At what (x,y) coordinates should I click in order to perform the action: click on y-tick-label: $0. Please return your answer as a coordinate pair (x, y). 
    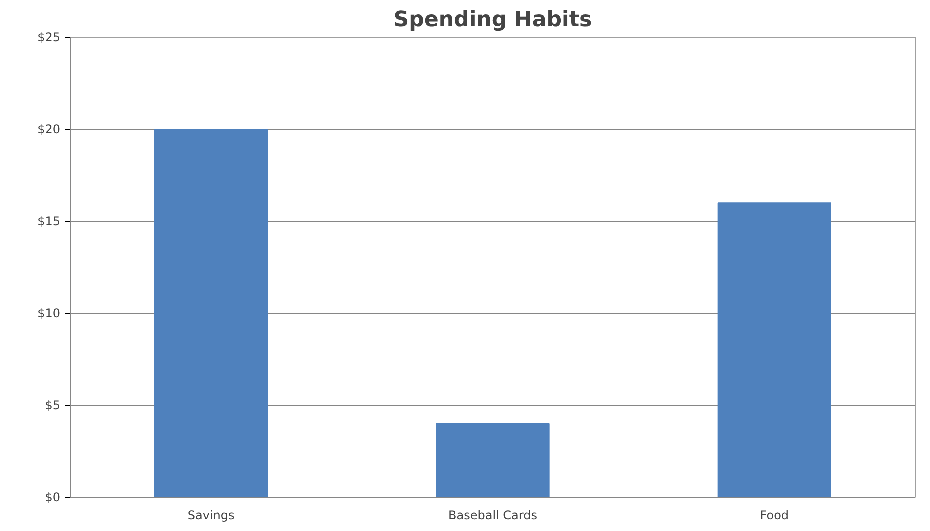
    Looking at the image, I should click on (53, 497).